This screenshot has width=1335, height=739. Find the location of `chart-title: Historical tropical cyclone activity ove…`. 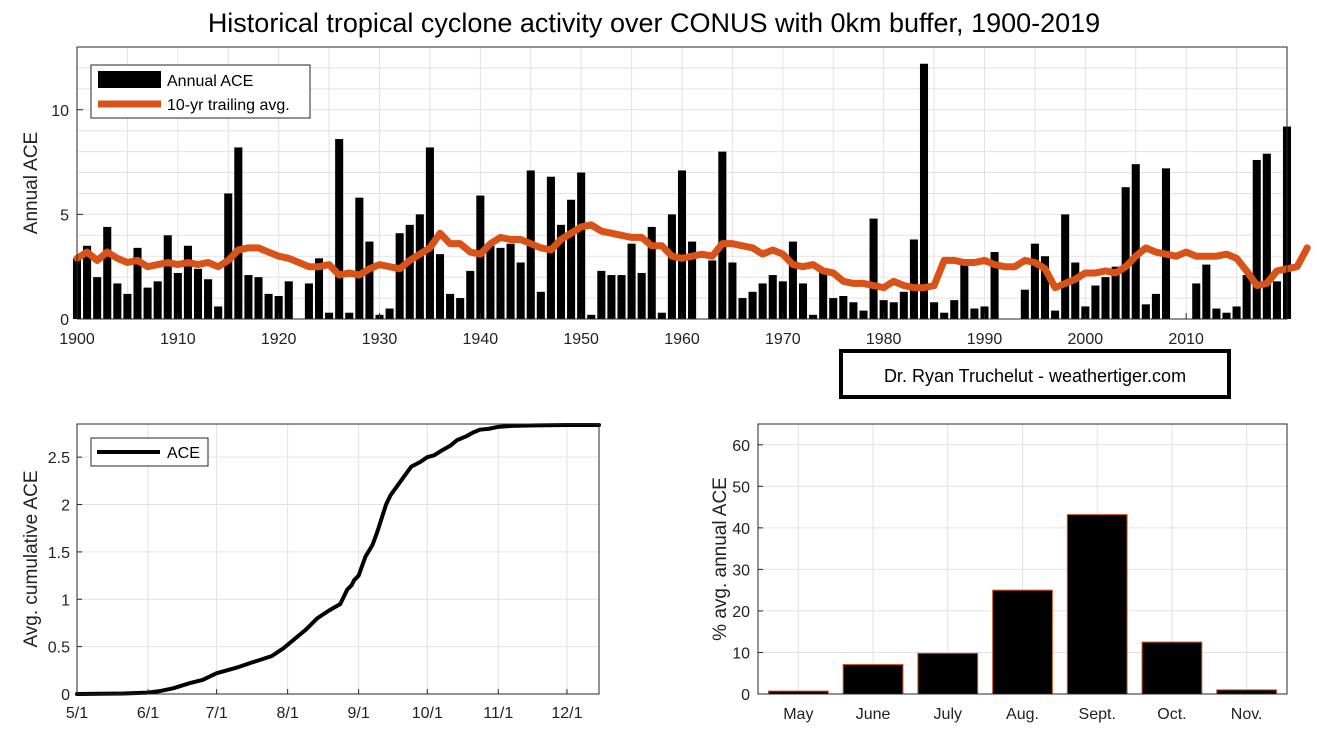

chart-title: Historical tropical cyclone activity ove… is located at coordinates (654, 23).